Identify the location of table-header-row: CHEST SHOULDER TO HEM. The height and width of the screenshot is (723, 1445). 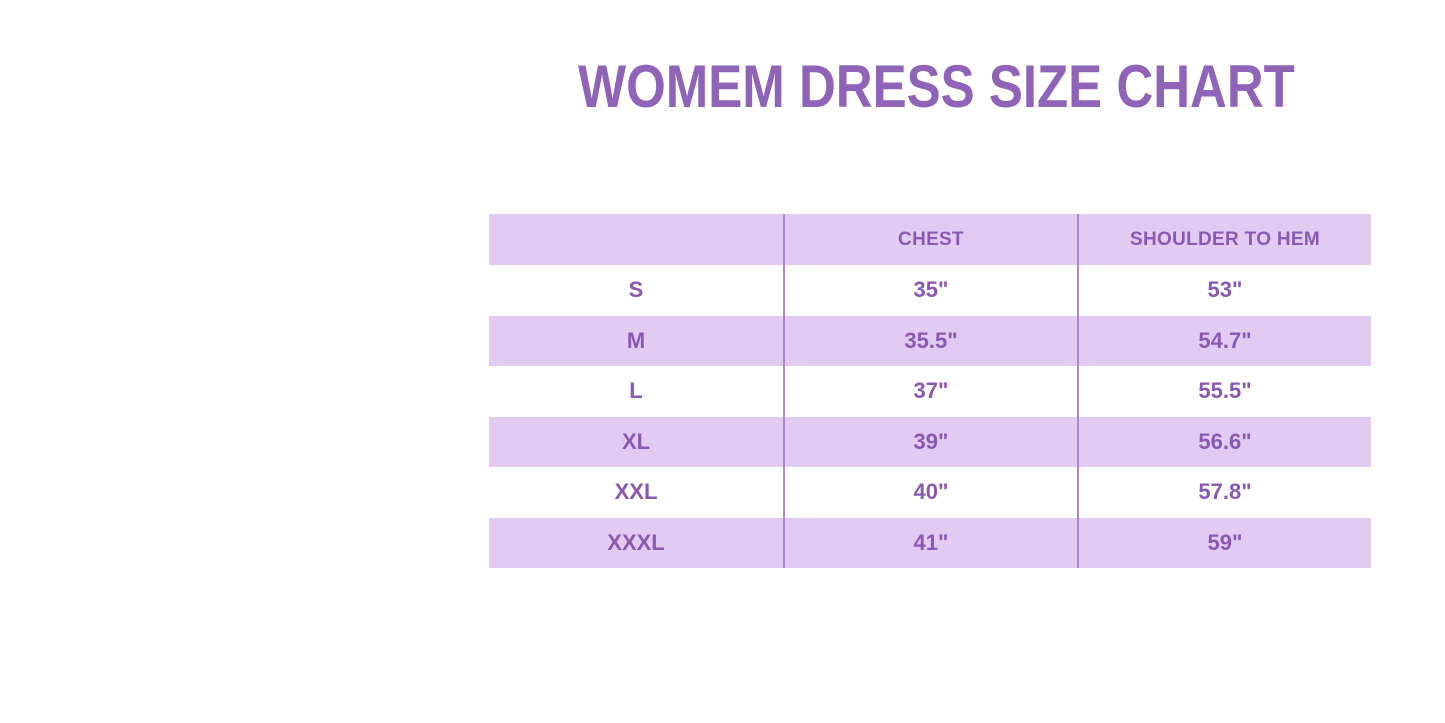
(930, 239).